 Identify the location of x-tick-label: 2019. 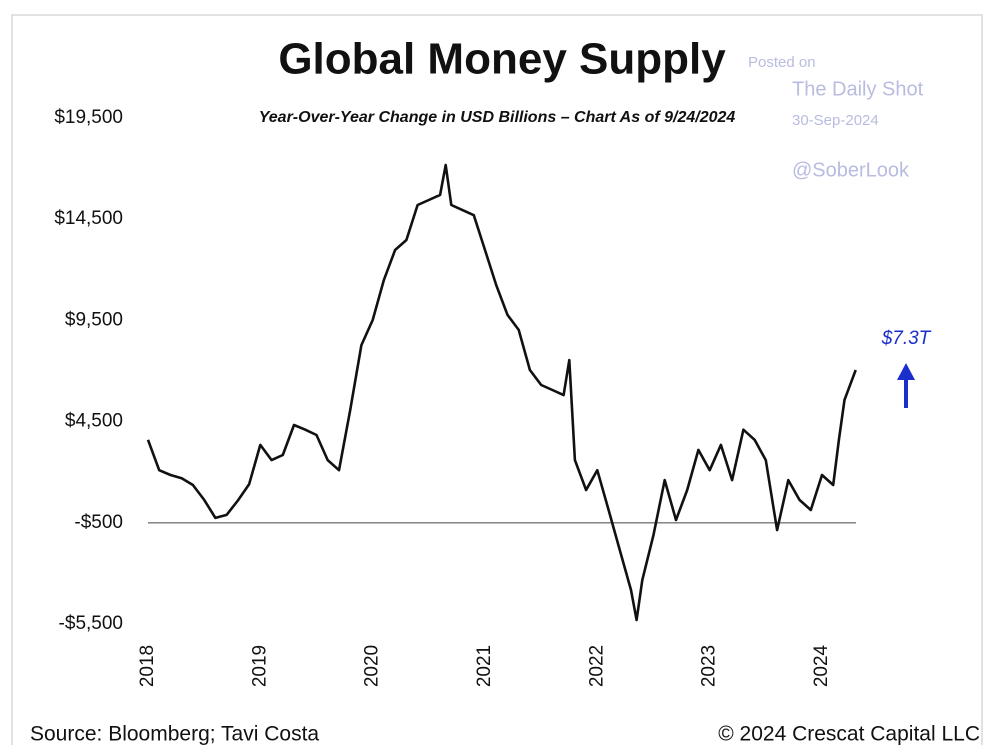
(259, 666).